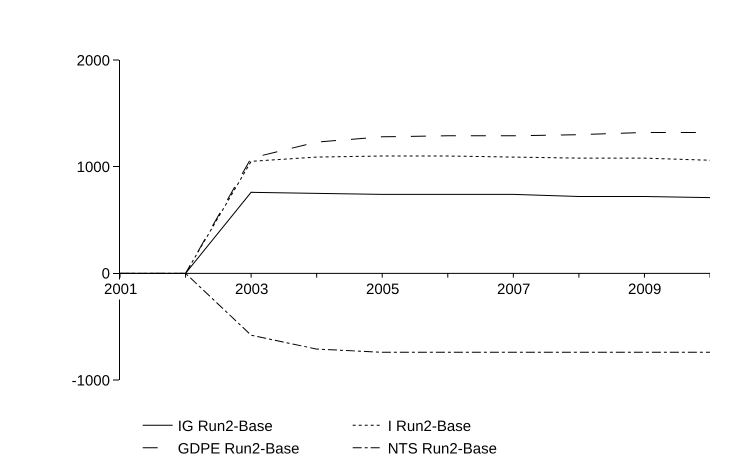 This screenshot has height=464, width=733. Describe the element at coordinates (513, 289) in the screenshot. I see `x-tick-label: 2007` at that location.